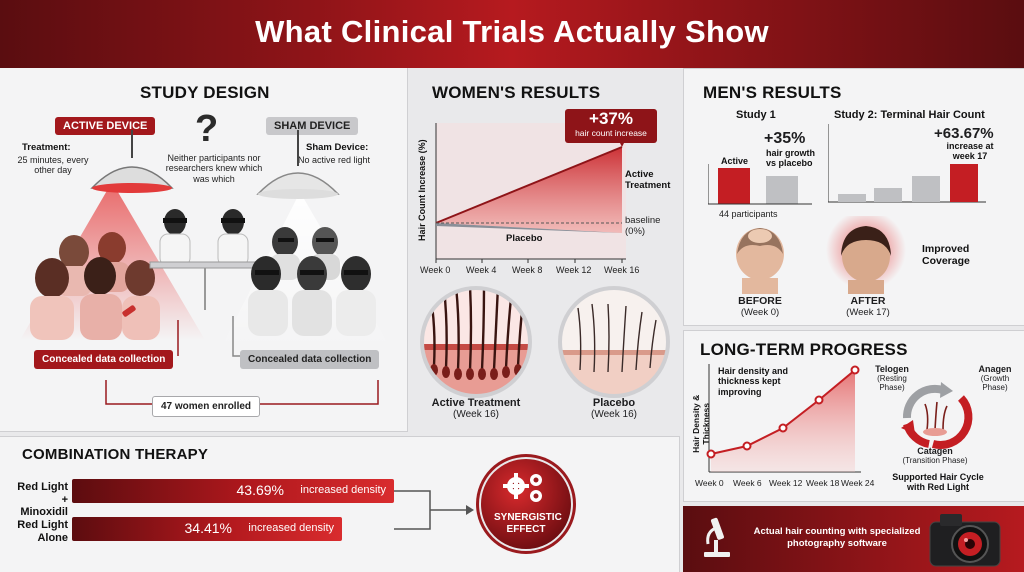 The width and height of the screenshot is (1024, 572). I want to click on mens-results-title: MEN'S RESULTS, so click(772, 92).